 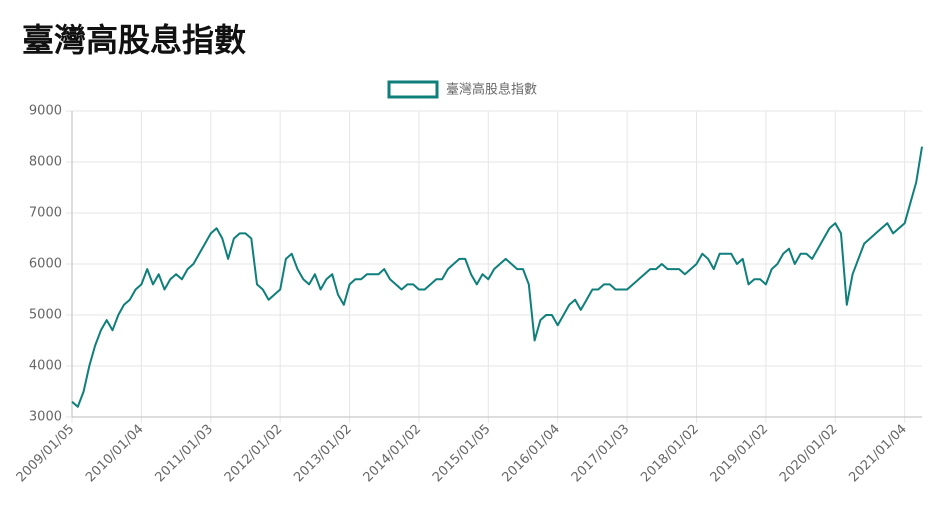 What do you see at coordinates (878, 454) in the screenshot?
I see `x-tick-label: 2021/01/04` at bounding box center [878, 454].